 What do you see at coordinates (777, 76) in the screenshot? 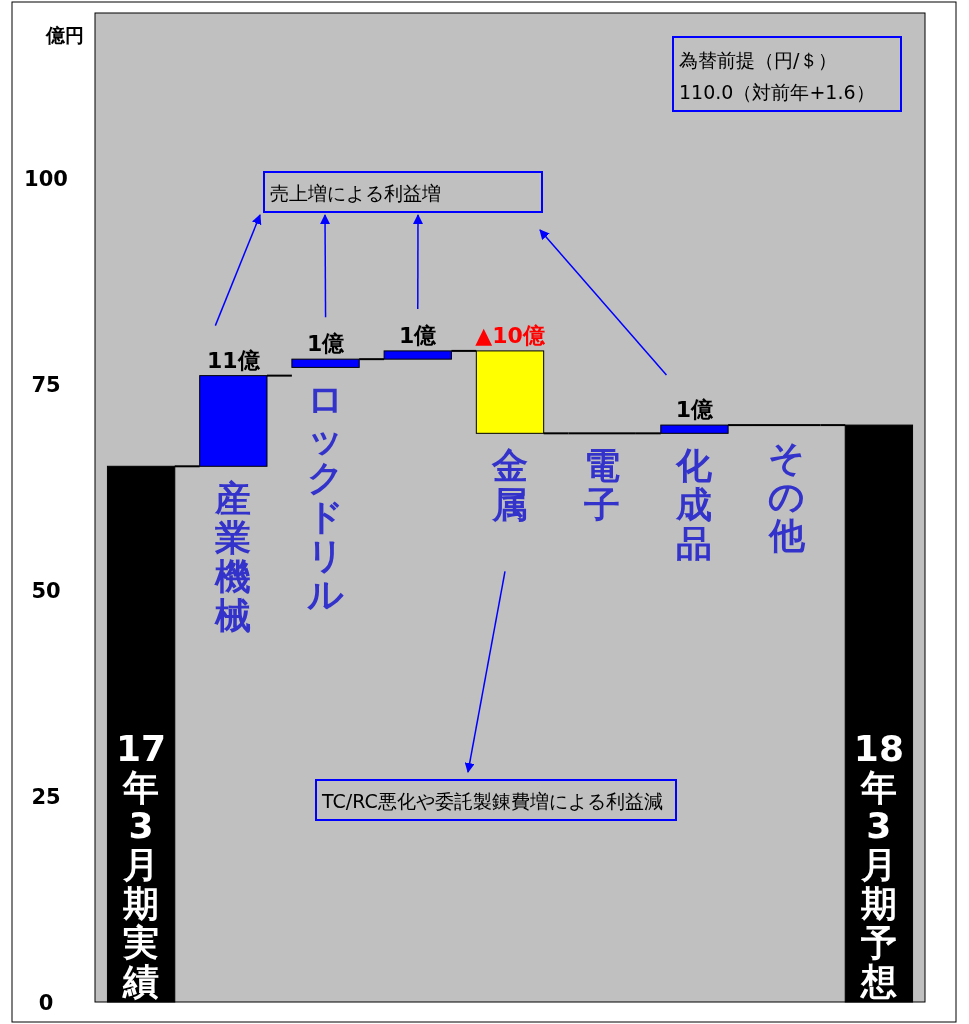
I see `annotation: 為替前提（円/＄）110.0（対前年+1.6）` at bounding box center [777, 76].